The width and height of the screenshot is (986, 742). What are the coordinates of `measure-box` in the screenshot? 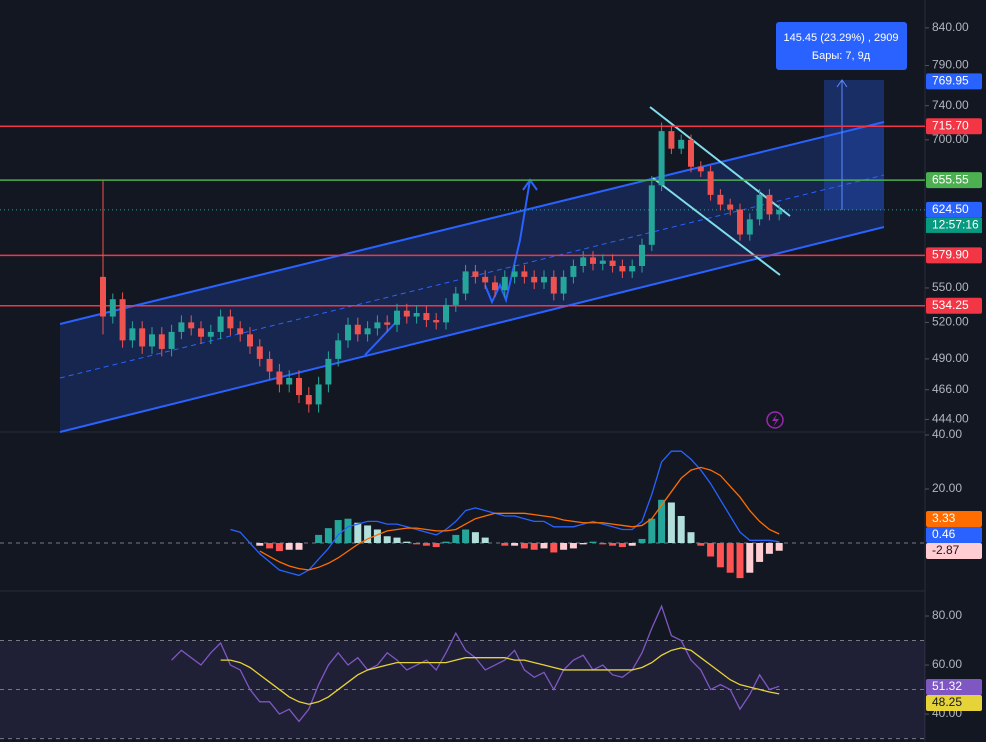 It's located at (854, 145).